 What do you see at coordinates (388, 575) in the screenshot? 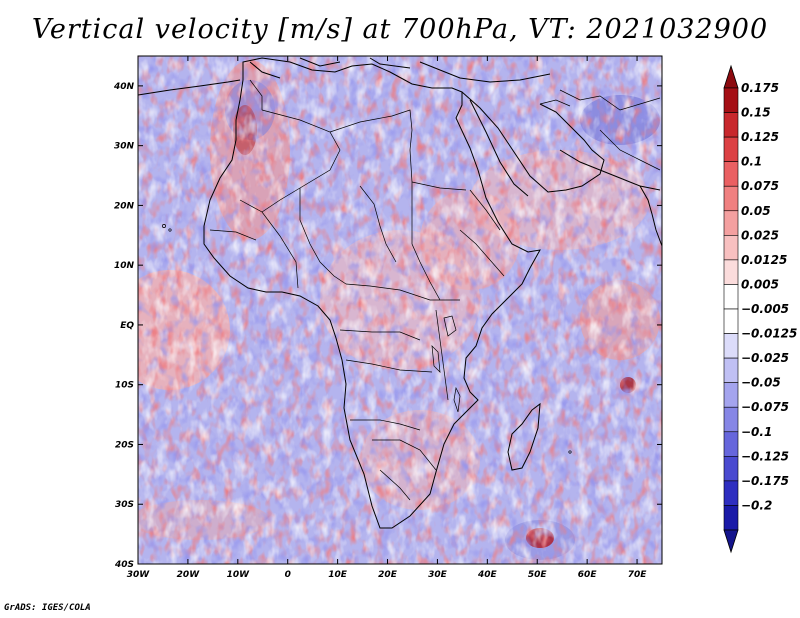
I see `lon-label: 20E` at bounding box center [388, 575].